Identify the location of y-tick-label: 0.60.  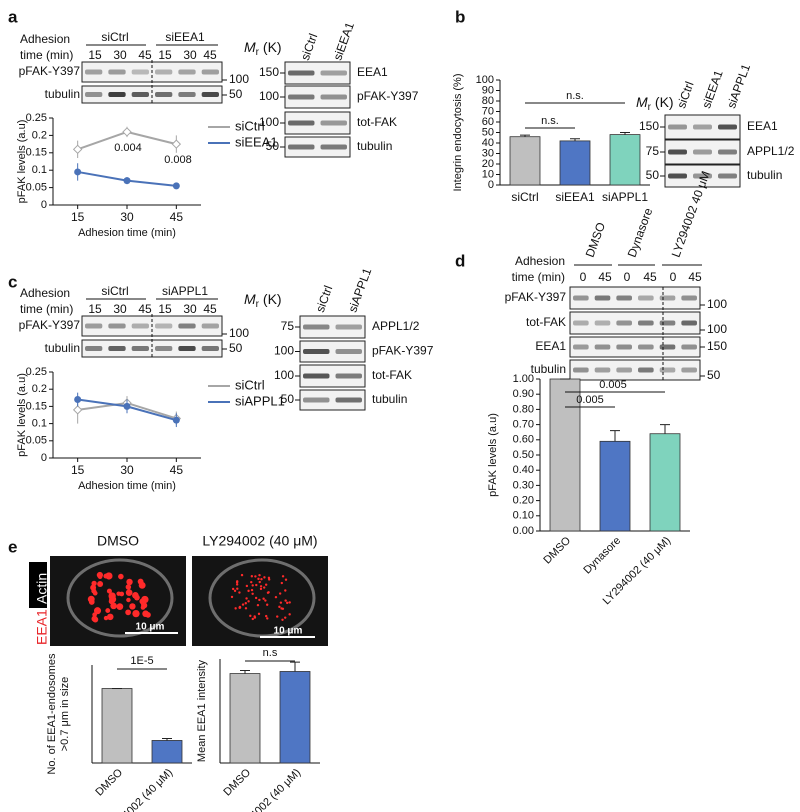
(523, 440).